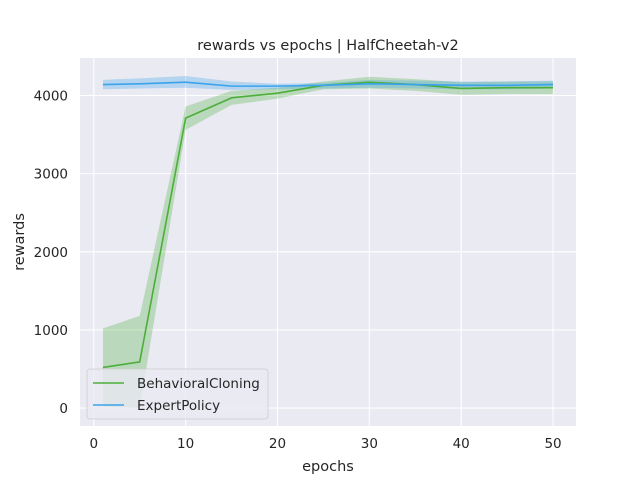  What do you see at coordinates (328, 84) in the screenshot?
I see `line-expert-policy` at bounding box center [328, 84].